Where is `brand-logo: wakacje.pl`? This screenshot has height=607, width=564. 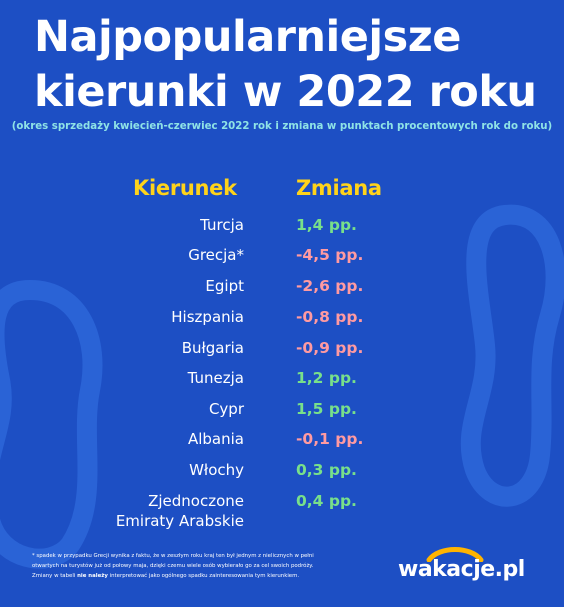 brand-logo: wakacje.pl is located at coordinates (461, 569).